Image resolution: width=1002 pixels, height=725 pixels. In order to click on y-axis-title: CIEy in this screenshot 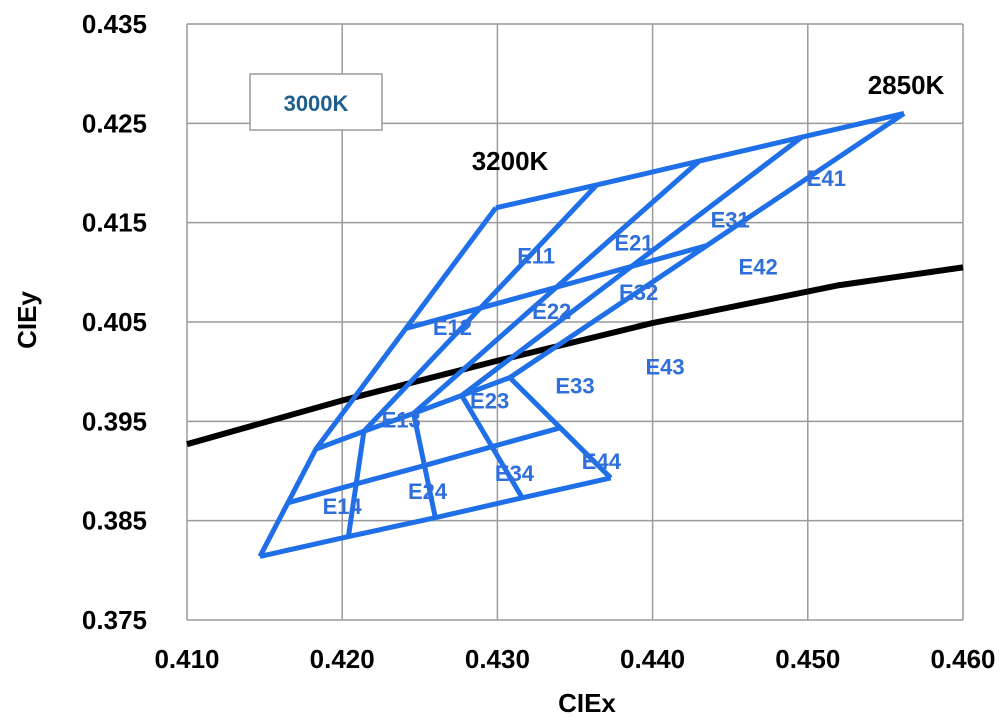, I will do `click(27, 320)`.